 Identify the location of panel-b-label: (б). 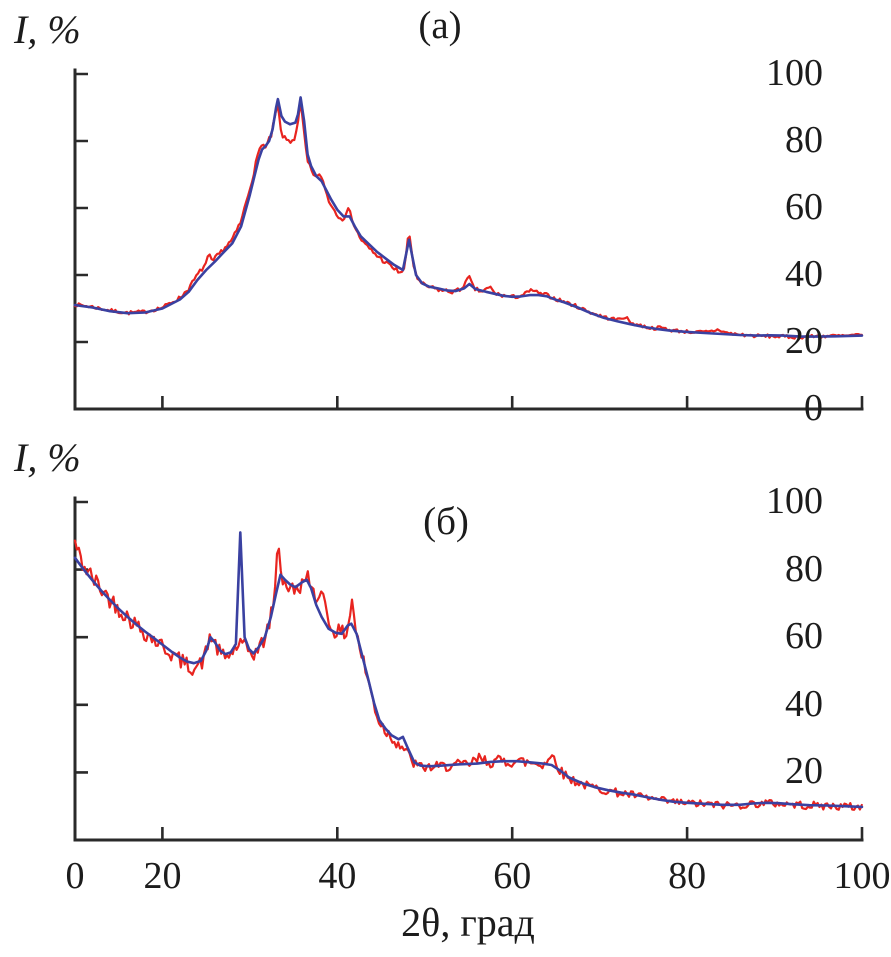
(446, 521).